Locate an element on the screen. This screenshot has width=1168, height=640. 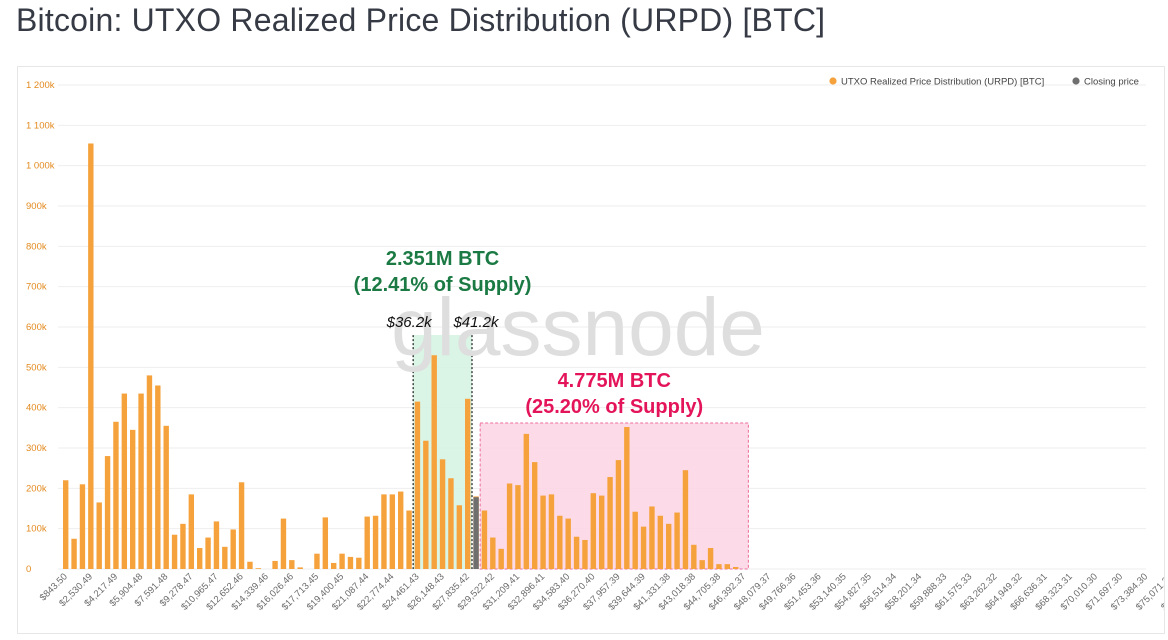
y-tick-label: 800k is located at coordinates (36, 246).